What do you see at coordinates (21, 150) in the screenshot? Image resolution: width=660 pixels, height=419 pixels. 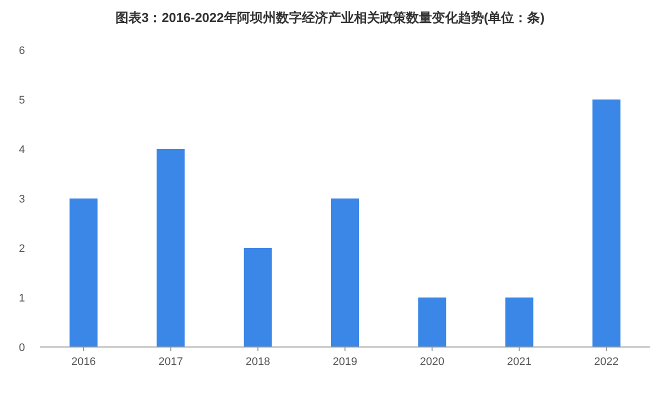 I see `y-tick-label: 4` at bounding box center [21, 150].